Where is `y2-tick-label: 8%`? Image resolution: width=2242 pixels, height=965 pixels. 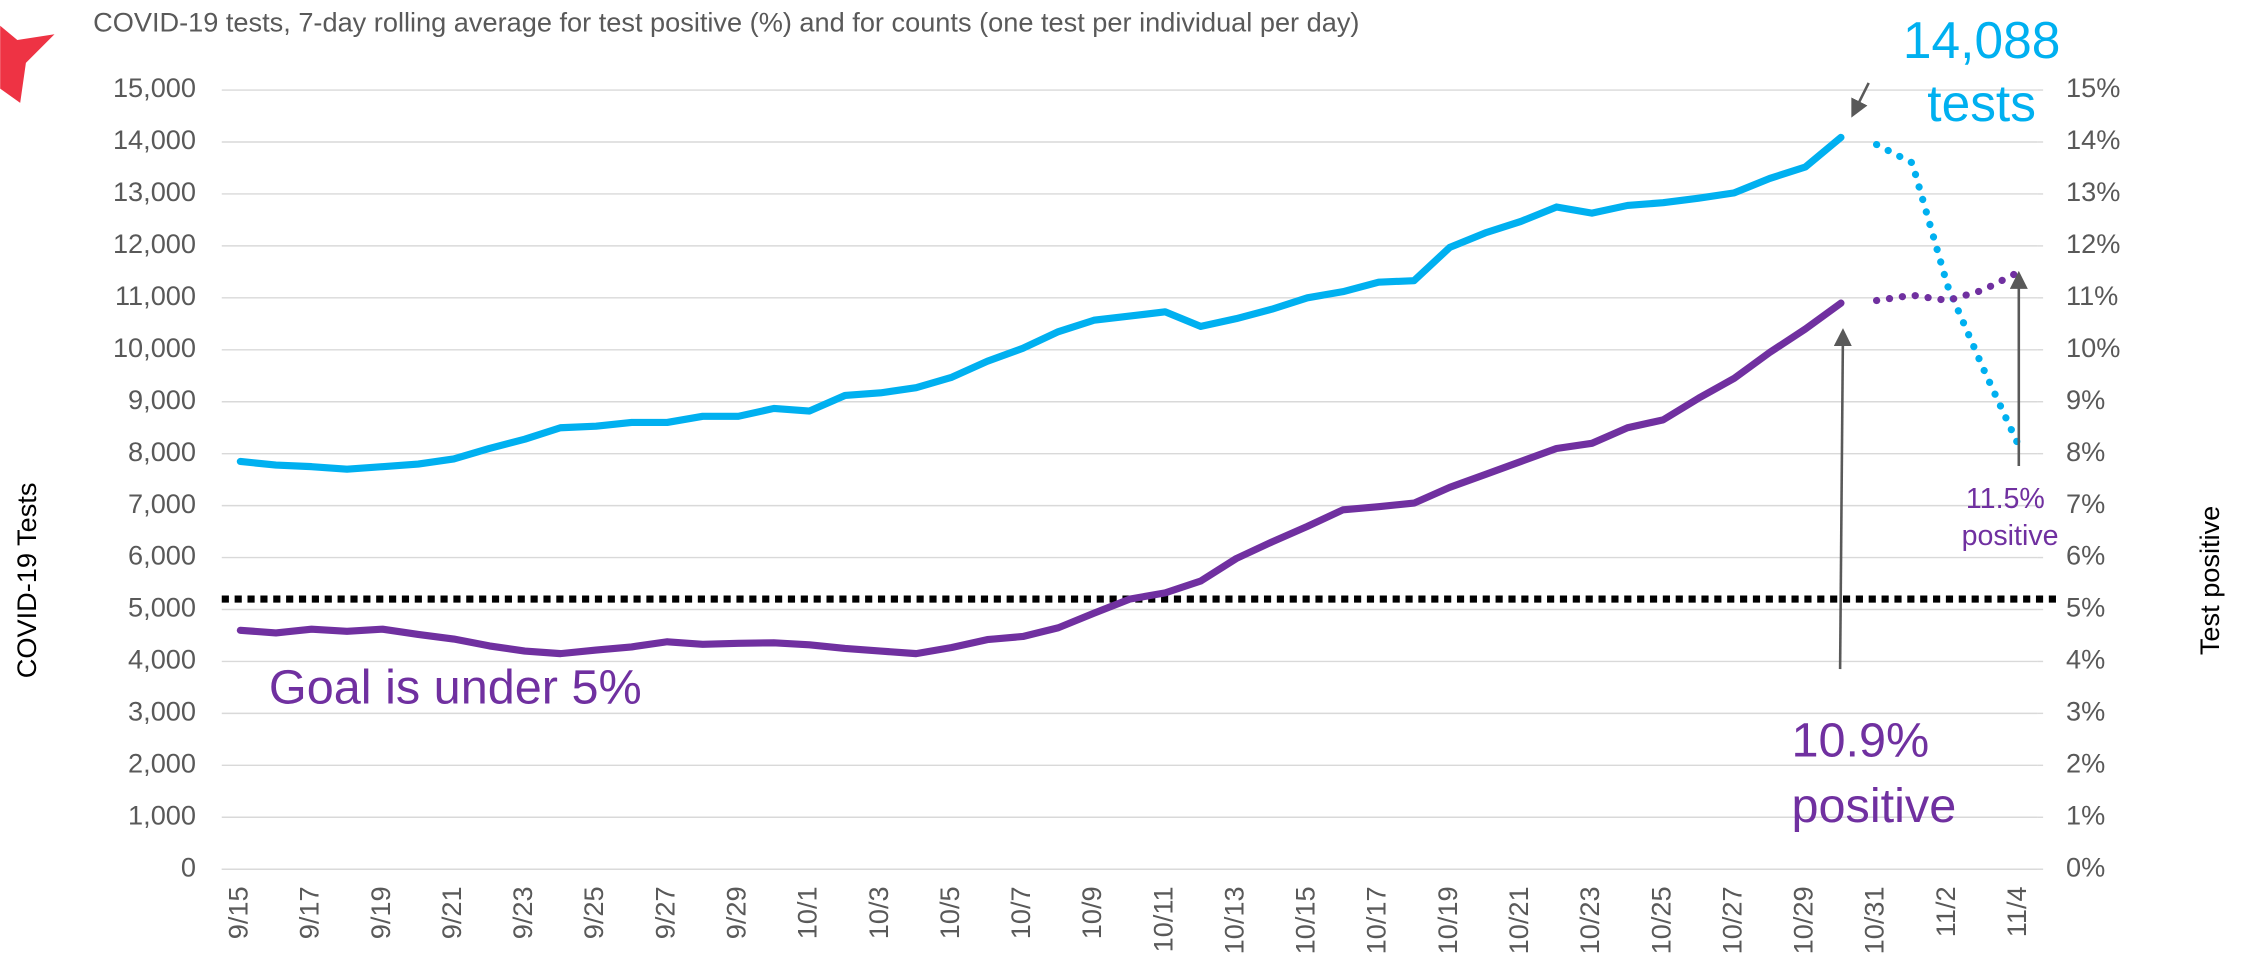 y2-tick-label: 8% is located at coordinates (2085, 451).